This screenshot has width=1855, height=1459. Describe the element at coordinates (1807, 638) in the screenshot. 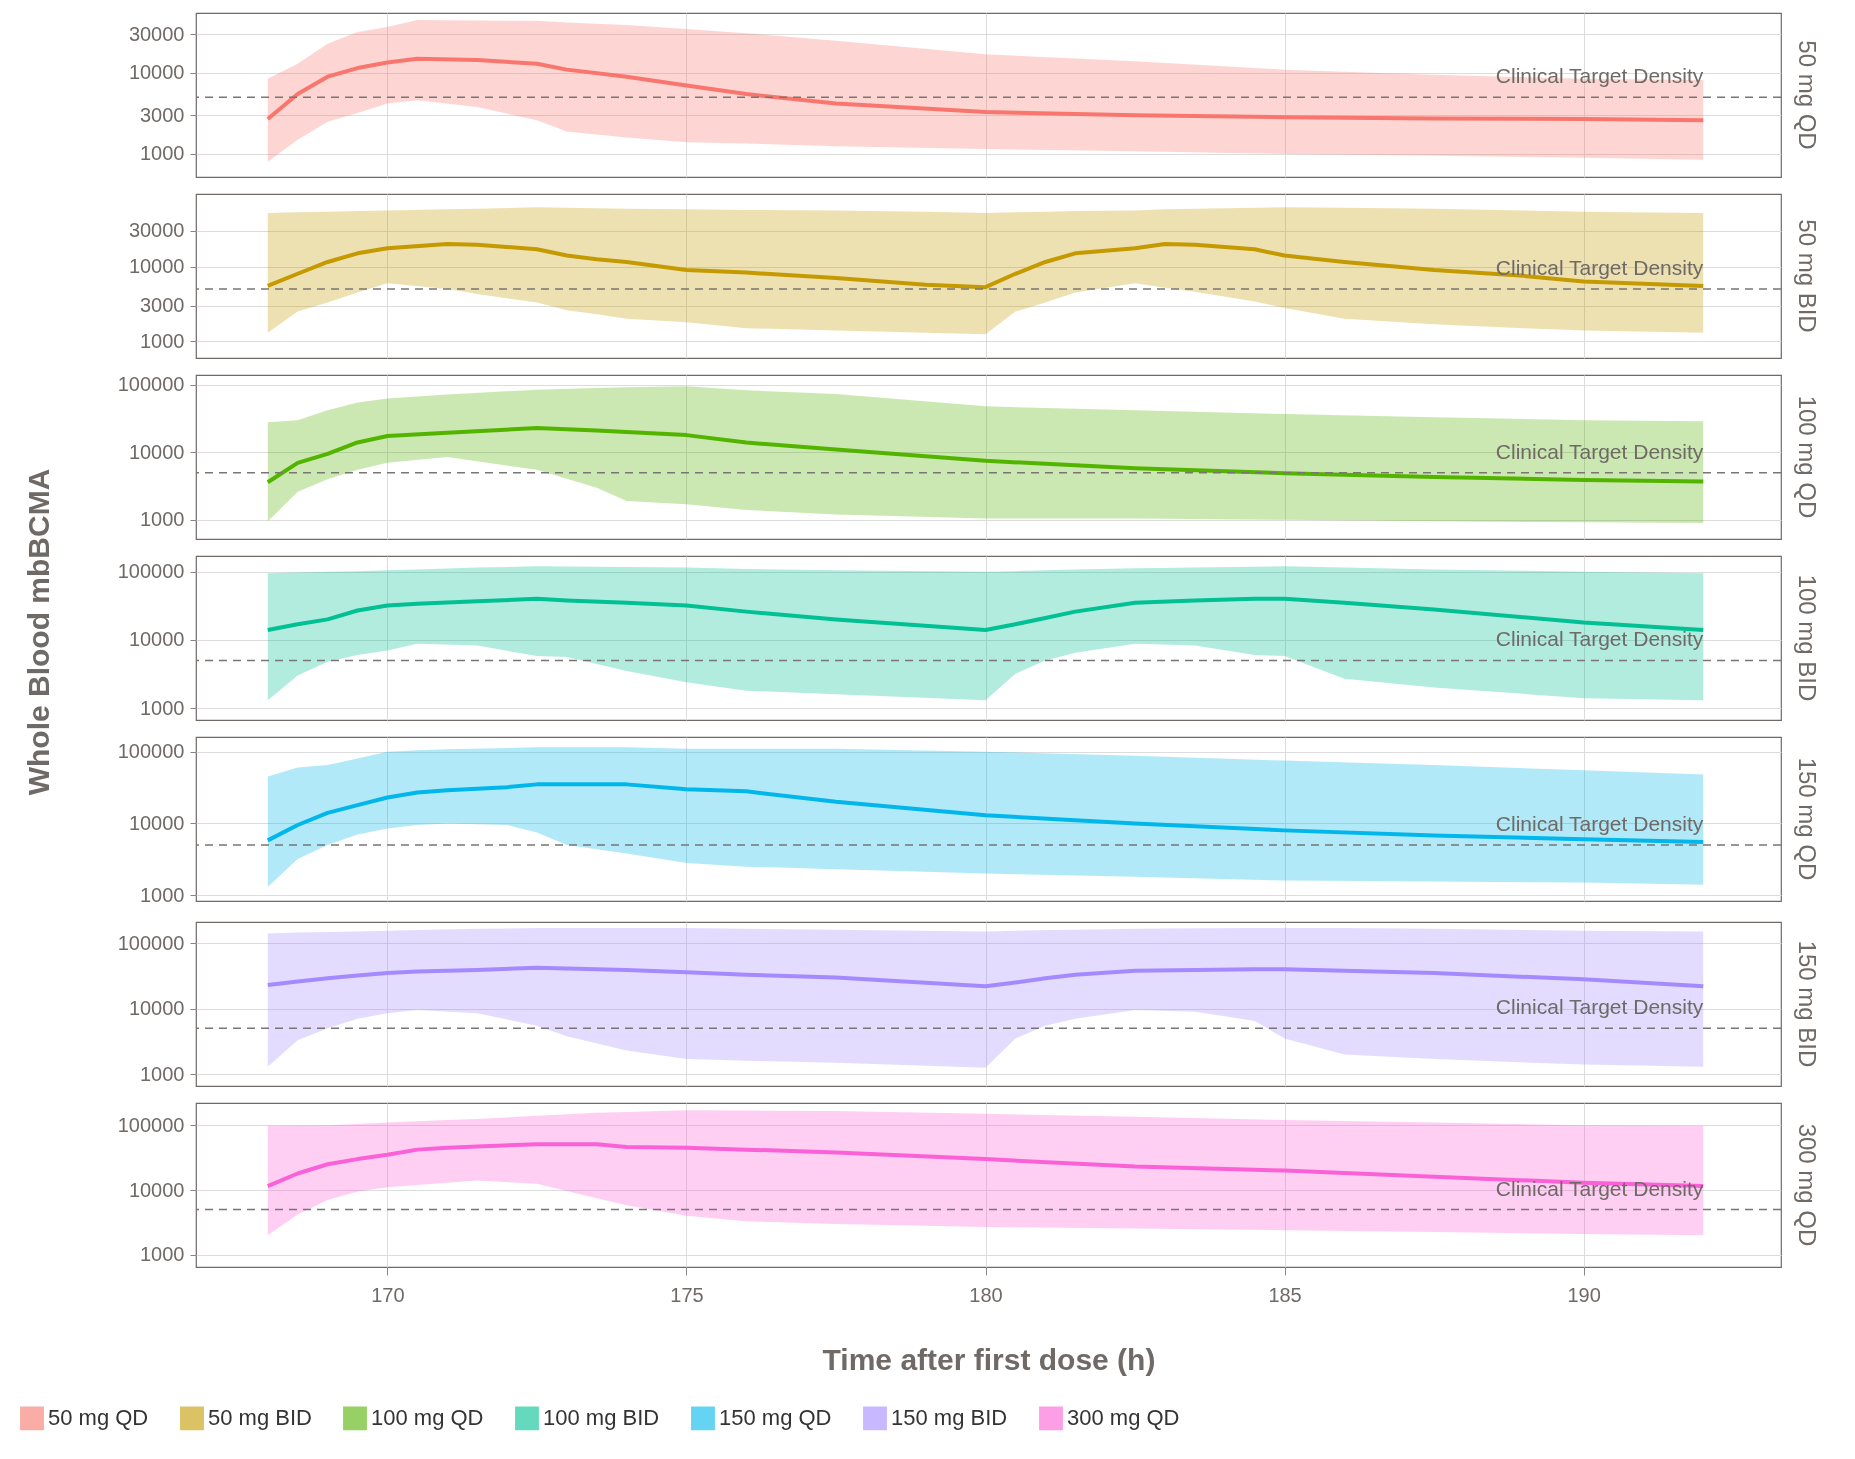

I see `text: 100 mg BID` at that location.